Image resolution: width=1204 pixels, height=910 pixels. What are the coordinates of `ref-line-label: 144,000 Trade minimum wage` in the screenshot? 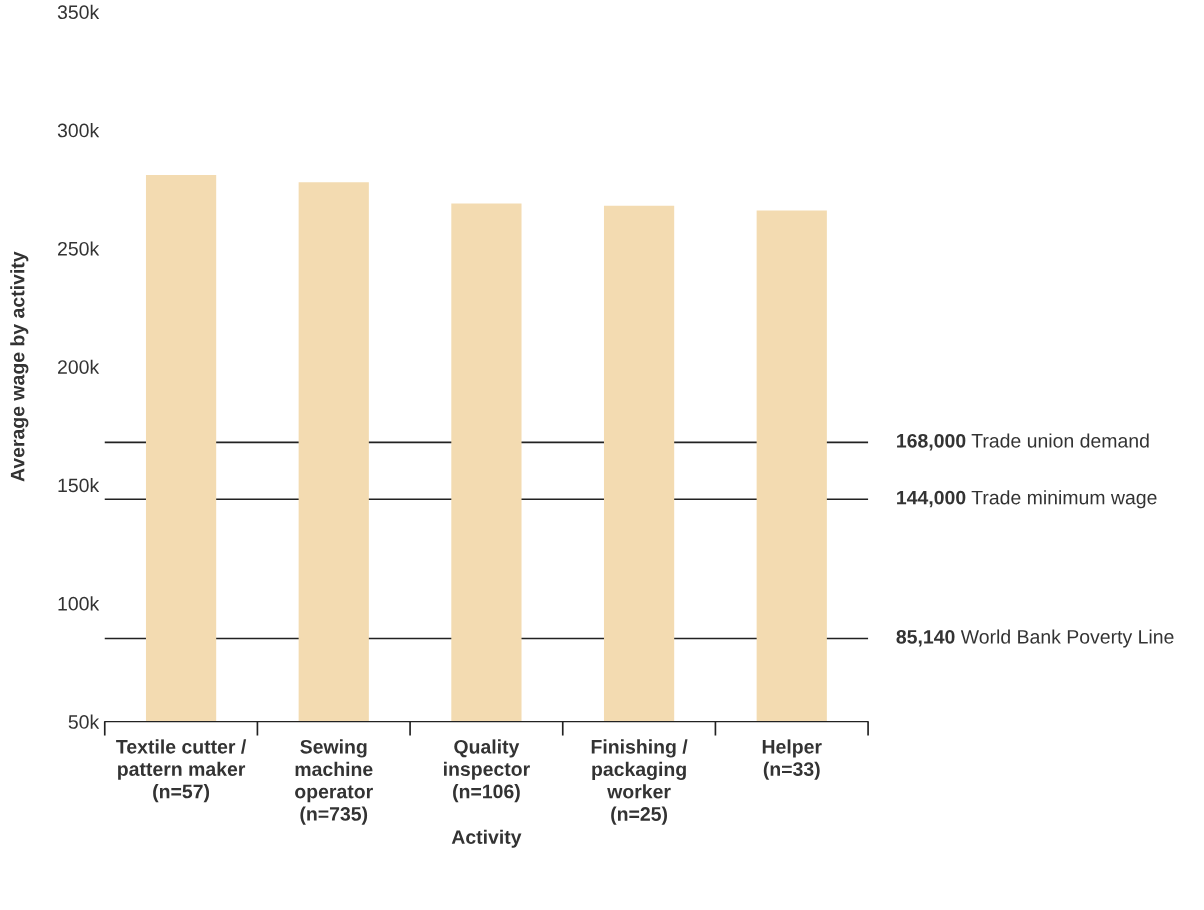 It's located at (1027, 499).